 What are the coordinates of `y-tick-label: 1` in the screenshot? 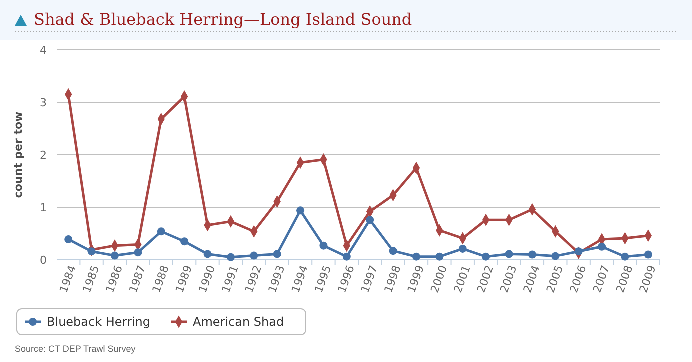 It's located at (43, 207).